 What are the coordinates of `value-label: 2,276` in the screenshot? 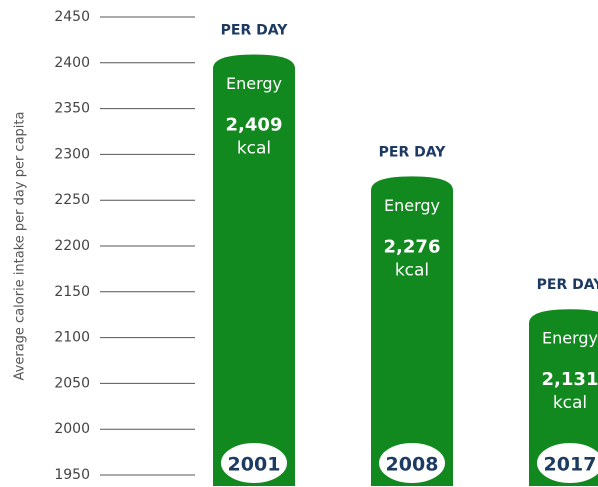 It's located at (412, 246).